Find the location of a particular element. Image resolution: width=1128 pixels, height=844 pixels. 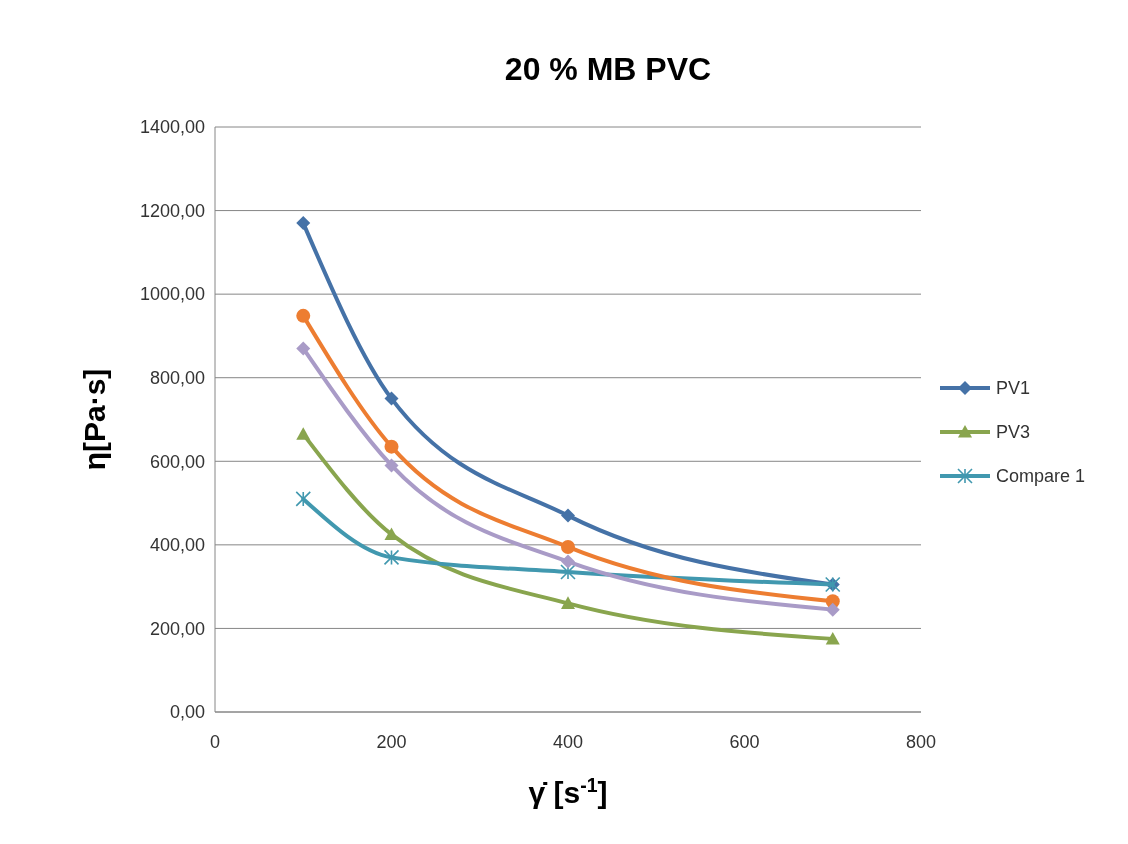

y-tick-label: 0,00 is located at coordinates (187, 712).